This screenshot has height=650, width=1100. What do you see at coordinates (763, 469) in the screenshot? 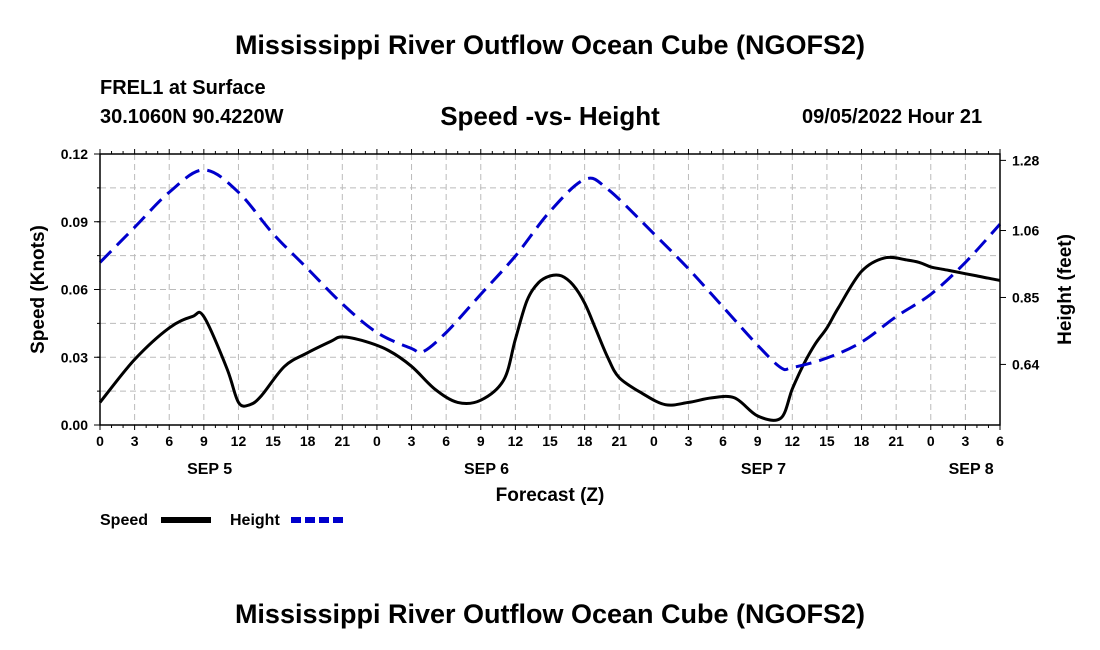
I see `day-label: SEP 7` at bounding box center [763, 469].